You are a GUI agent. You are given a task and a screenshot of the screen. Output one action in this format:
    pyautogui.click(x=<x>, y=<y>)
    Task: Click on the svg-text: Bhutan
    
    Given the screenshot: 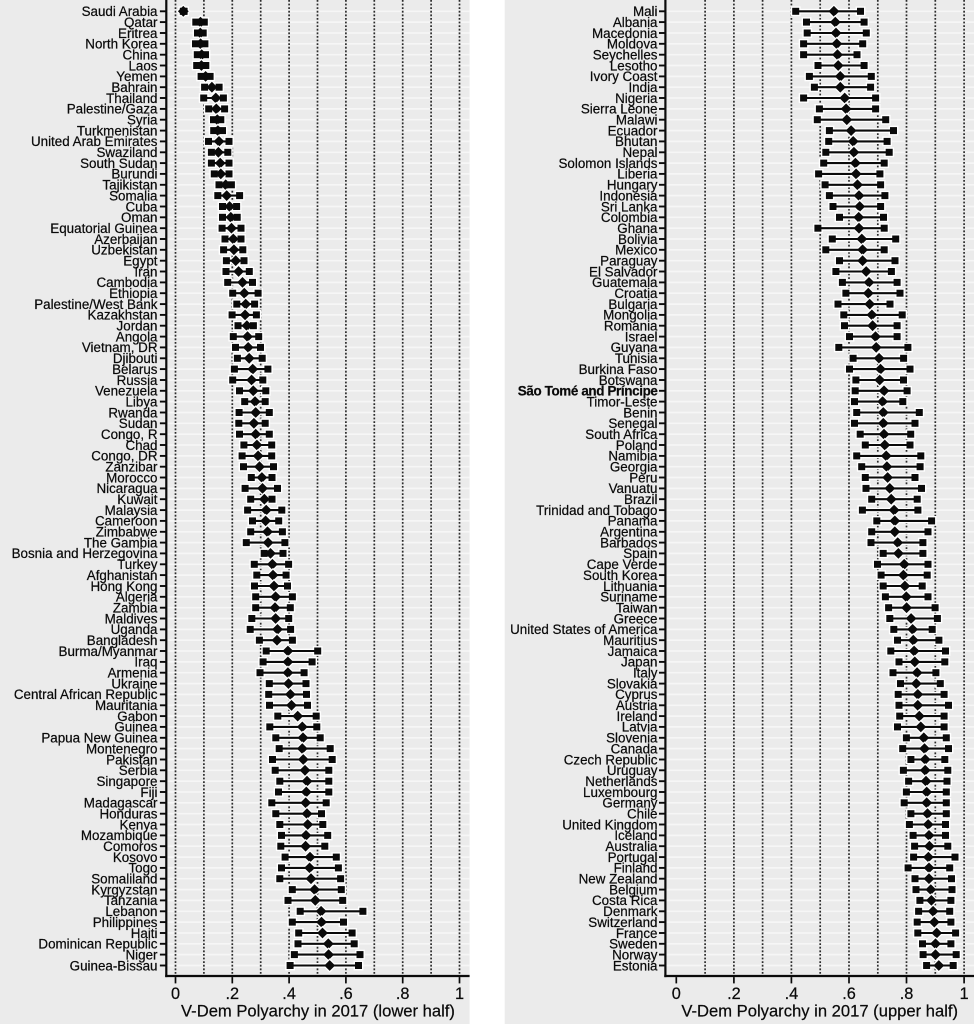 What is the action you would take?
    pyautogui.click(x=636, y=141)
    